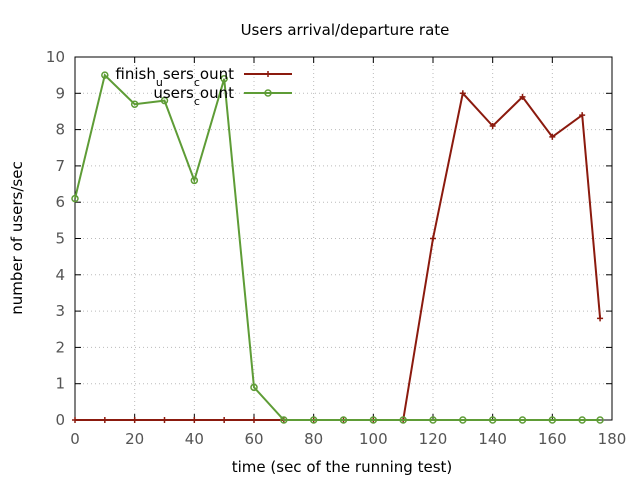 This screenshot has height=480, width=640. I want to click on y-tick-label: 6, so click(60, 202).